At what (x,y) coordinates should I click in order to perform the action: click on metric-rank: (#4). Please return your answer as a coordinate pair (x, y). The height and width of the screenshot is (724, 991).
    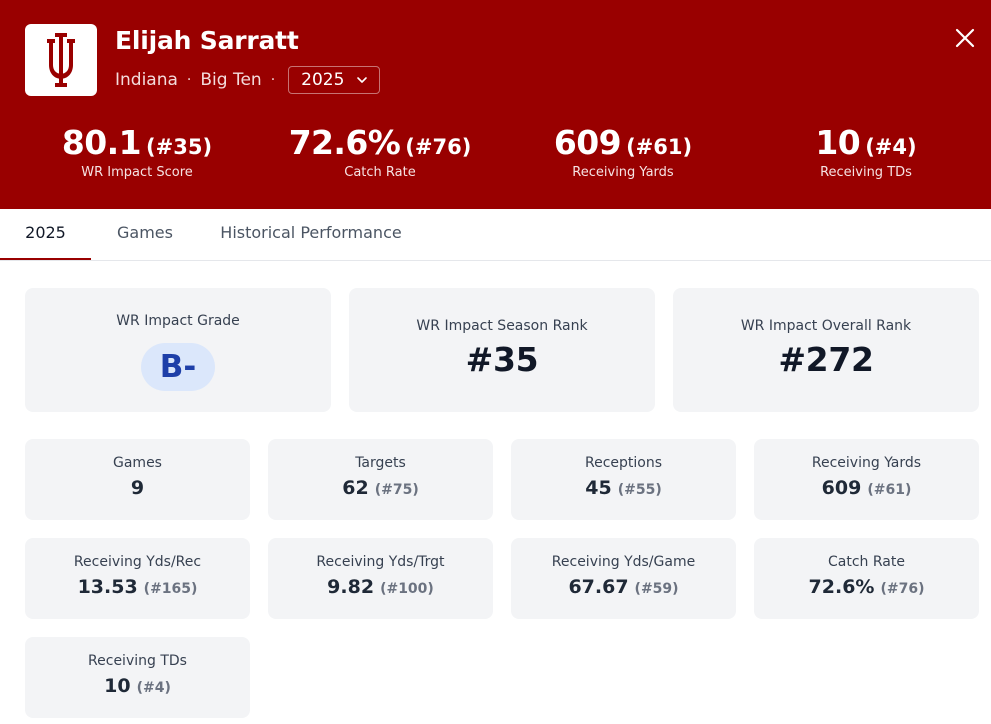
    Looking at the image, I should click on (153, 688).